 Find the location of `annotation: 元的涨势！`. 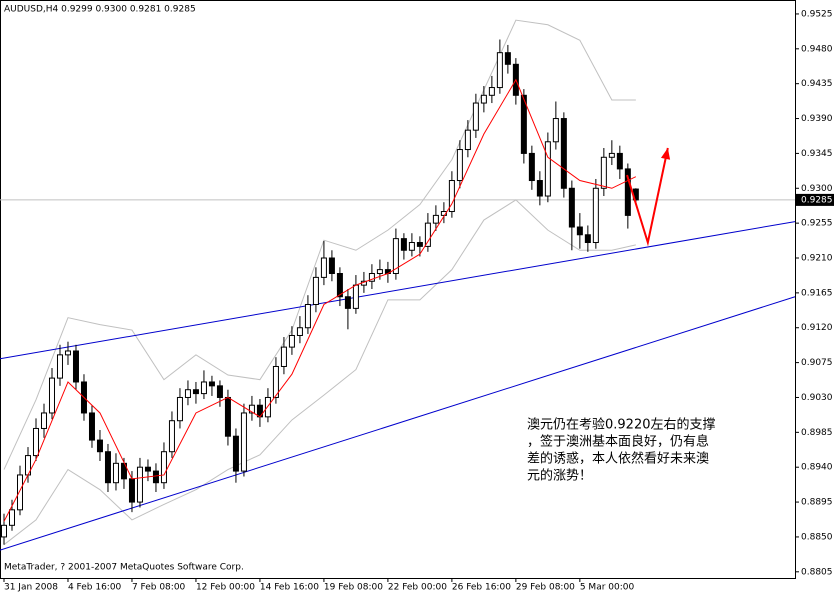

annotation: 元的涨势！ is located at coordinates (559, 476).